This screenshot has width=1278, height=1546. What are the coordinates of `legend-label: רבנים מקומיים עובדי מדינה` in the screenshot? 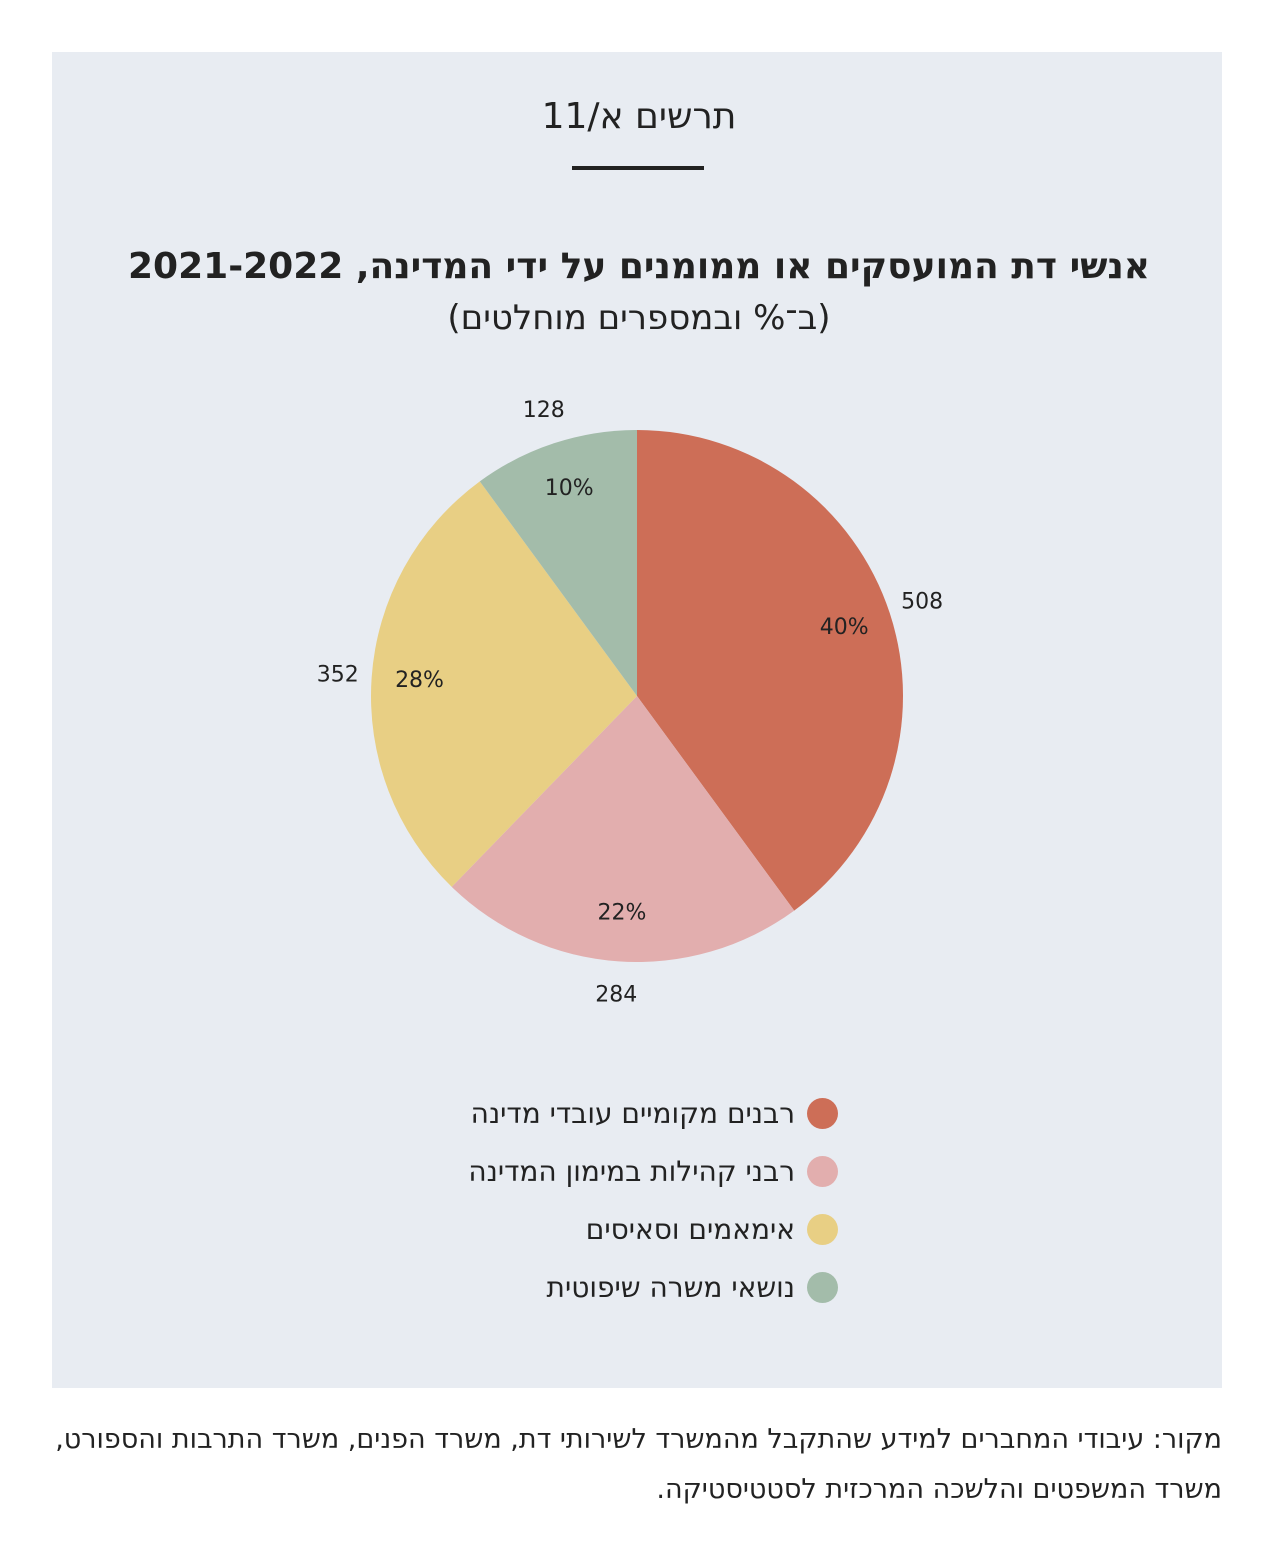 It's located at (632, 1113).